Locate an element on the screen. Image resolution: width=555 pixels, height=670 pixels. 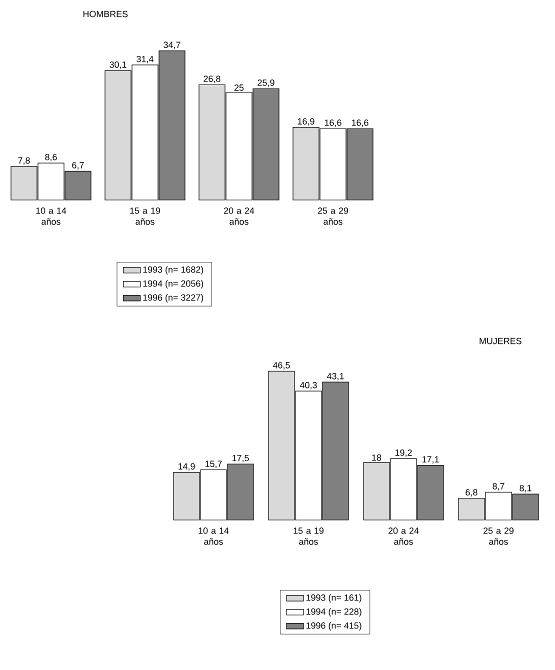
chart-title: MUJERES is located at coordinates (501, 341).